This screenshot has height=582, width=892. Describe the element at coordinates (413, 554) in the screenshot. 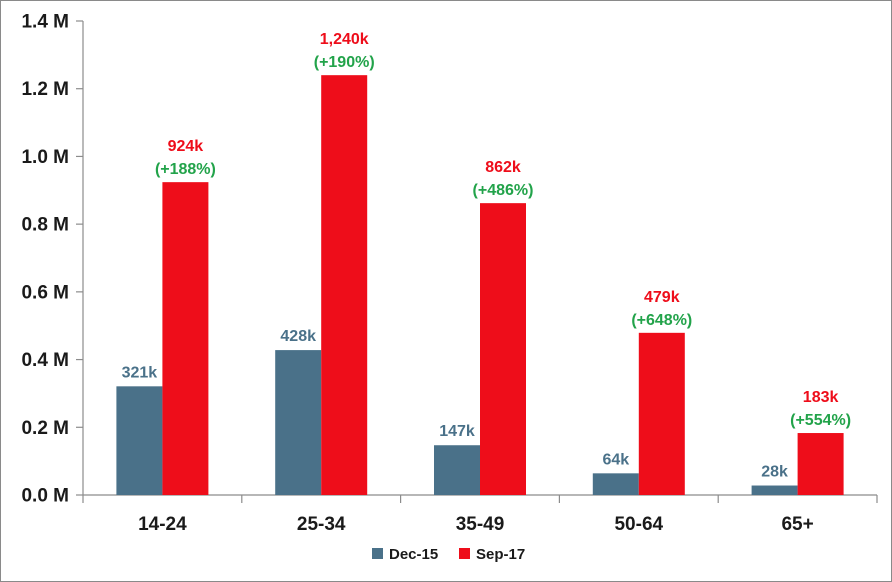

I see `legend-label-dec-15: Dec-15` at that location.